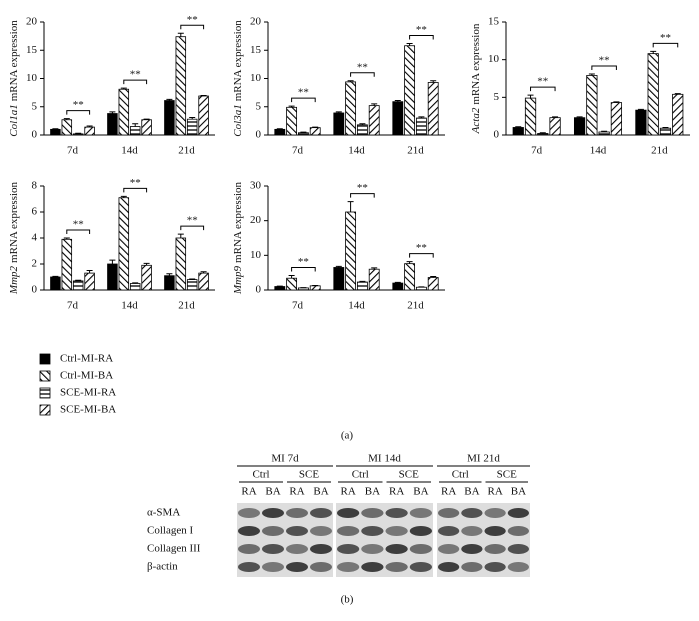 This screenshot has height=621, width=699. What do you see at coordinates (35, 238) in the screenshot?
I see `y-tick-label: 4` at bounding box center [35, 238].